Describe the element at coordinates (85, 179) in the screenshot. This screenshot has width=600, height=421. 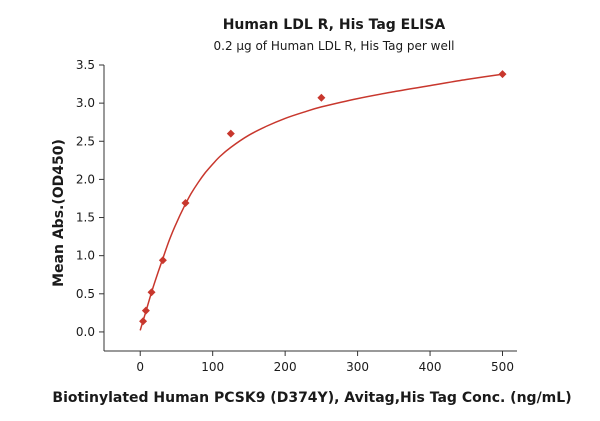
I see `y-tick-label: 2.0` at that location.